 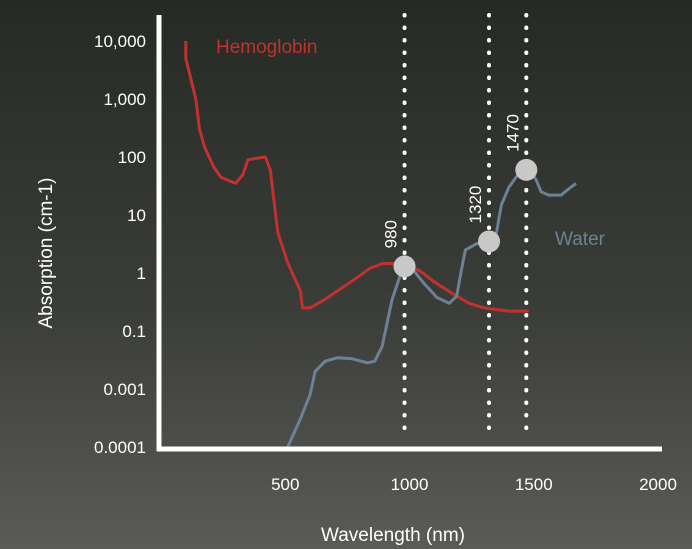 What do you see at coordinates (136, 215) in the screenshot?
I see `y-tick-label: 10` at bounding box center [136, 215].